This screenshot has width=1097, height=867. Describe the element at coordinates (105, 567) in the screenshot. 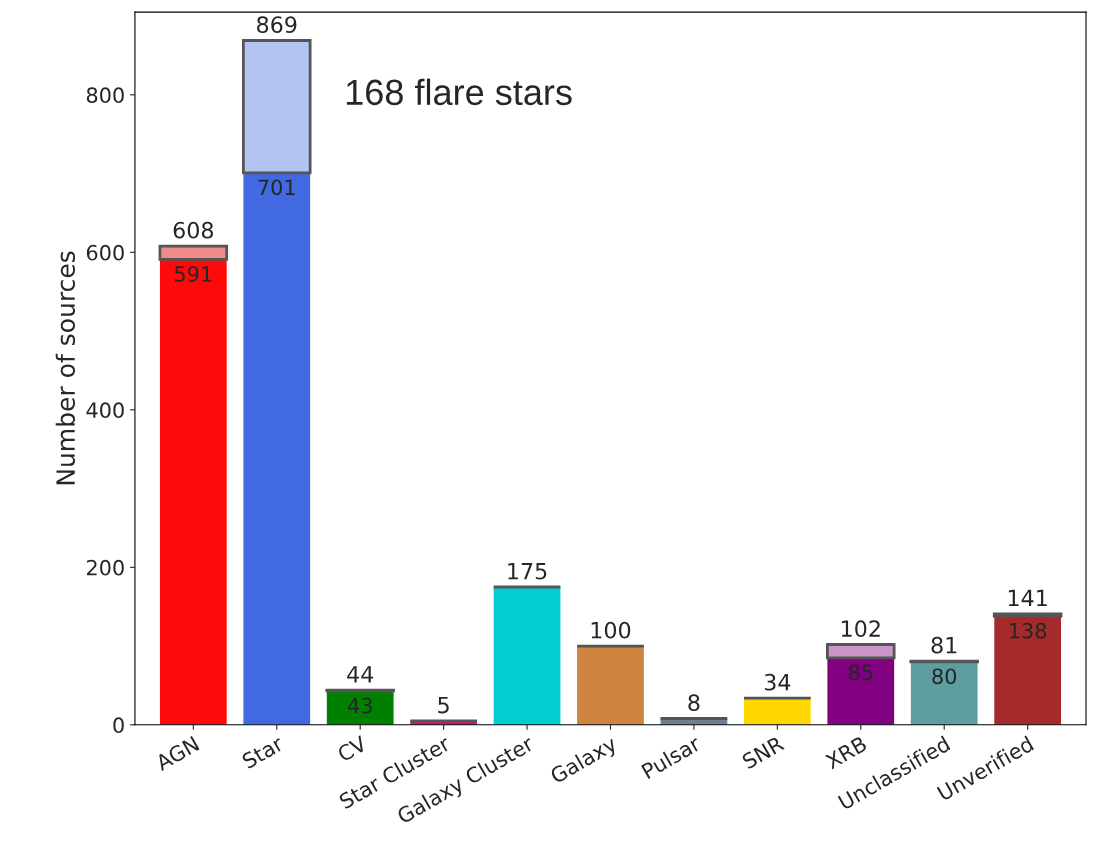

I see `y-tick-label: 200` at that location.